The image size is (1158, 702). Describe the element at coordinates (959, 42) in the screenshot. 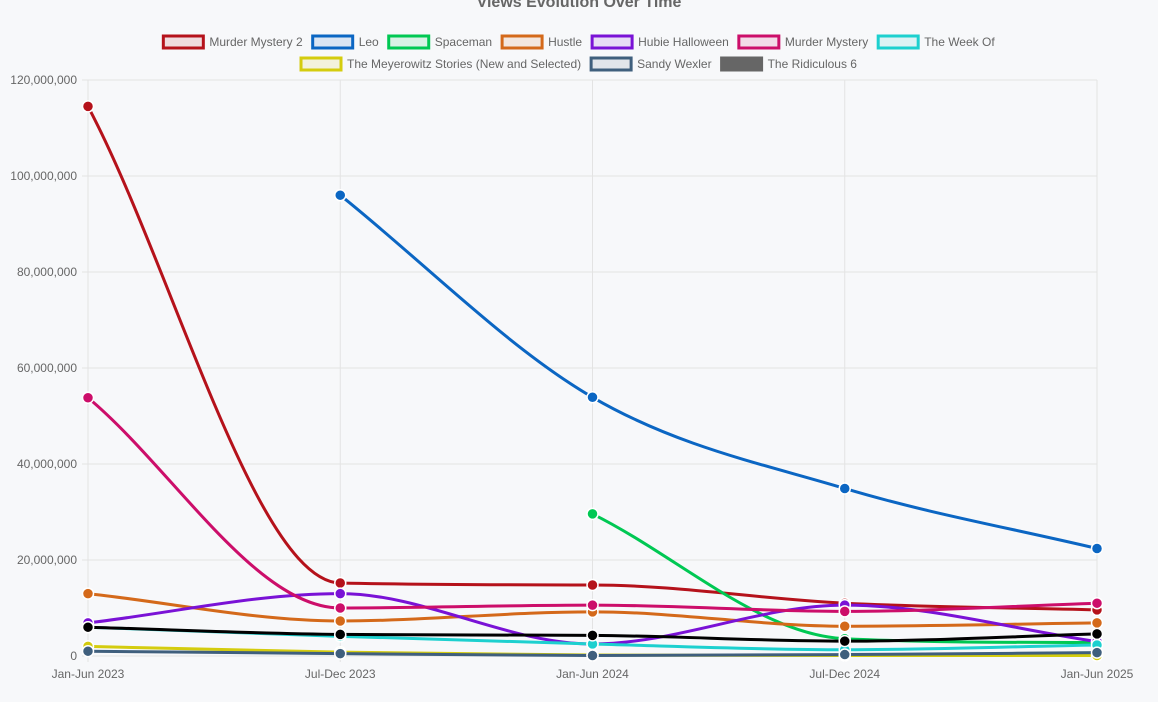

I see `legend-label-the-week-of: The Week Of` at that location.